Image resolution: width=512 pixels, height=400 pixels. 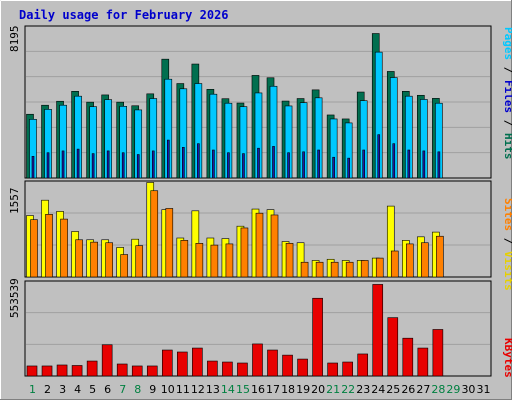 What do you see at coordinates (124, 15) in the screenshot?
I see `chart-title: Daily usage for February 2026` at bounding box center [124, 15].